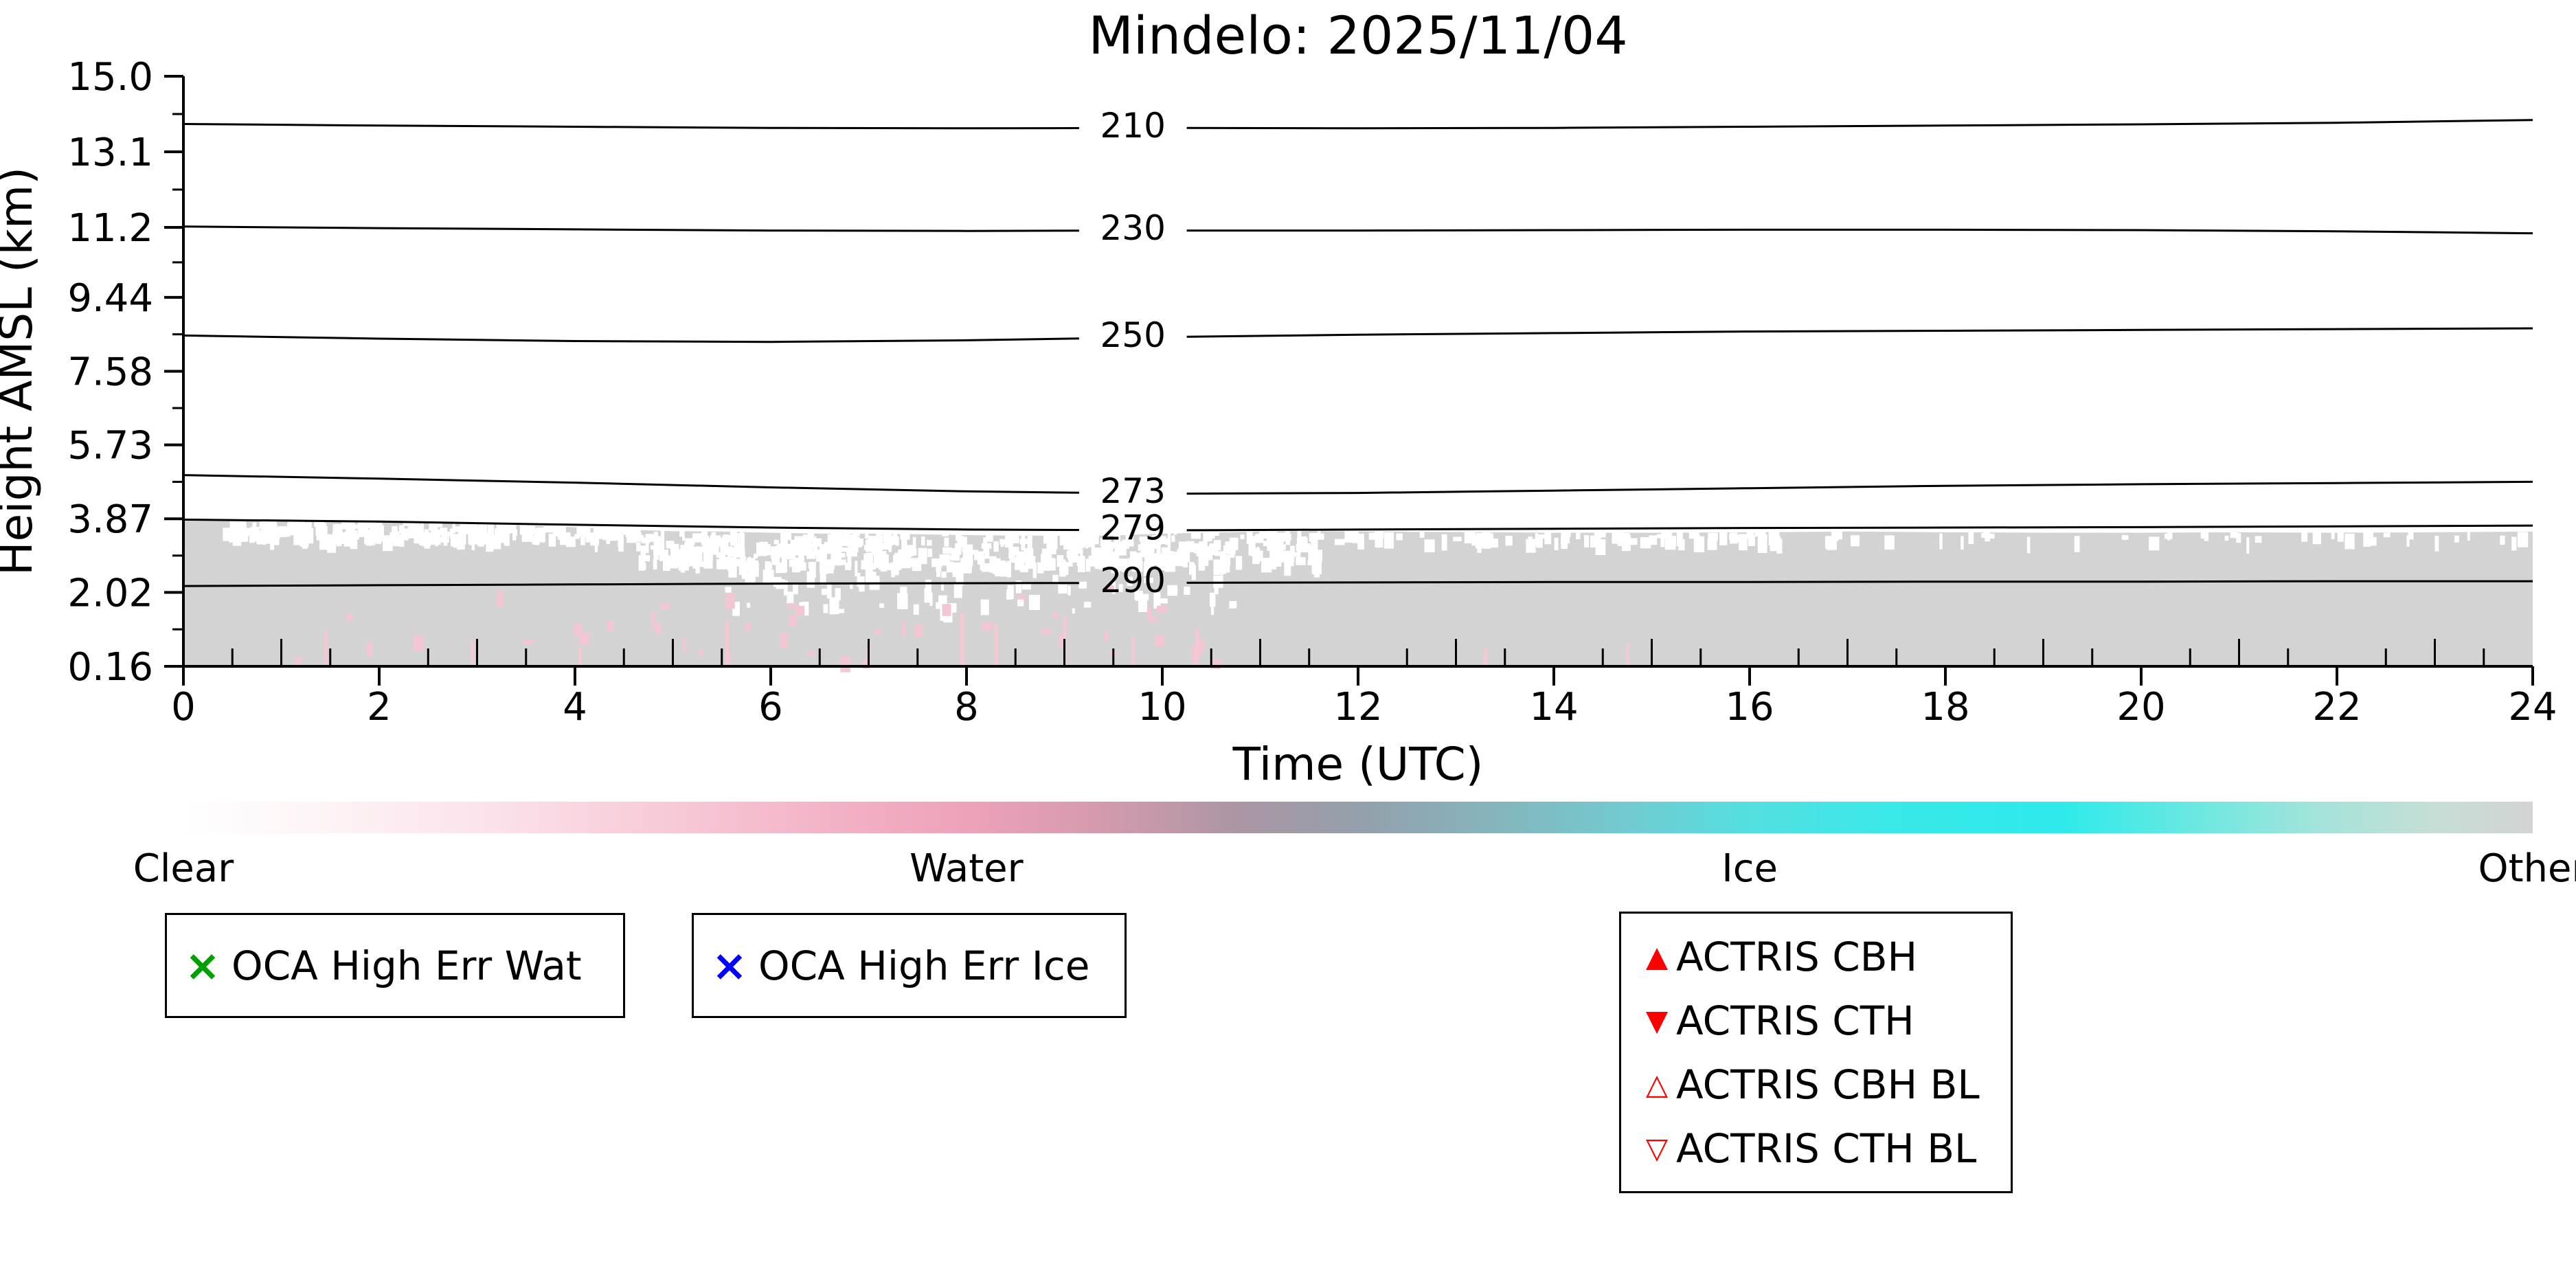 Image resolution: width=2576 pixels, height=1288 pixels. What do you see at coordinates (1553, 707) in the screenshot?
I see `x-tick-label: 14` at bounding box center [1553, 707].